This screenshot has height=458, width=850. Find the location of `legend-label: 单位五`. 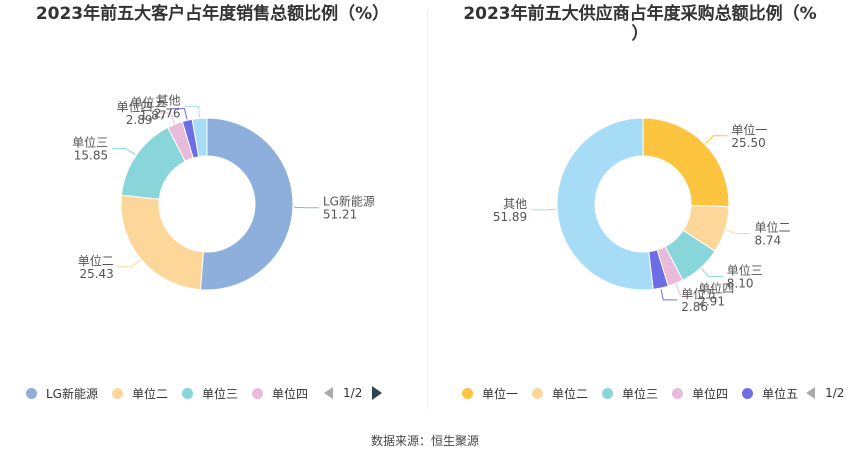

legend-label: 单位五 is located at coordinates (780, 393).